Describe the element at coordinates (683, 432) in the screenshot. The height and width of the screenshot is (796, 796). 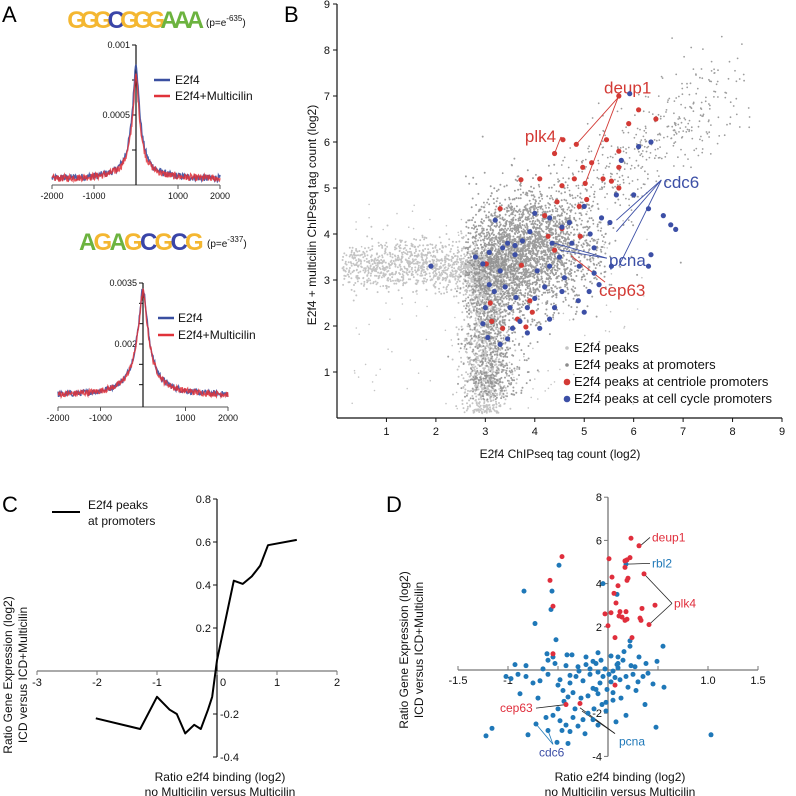
I see `x-tick-label: 7` at that location.